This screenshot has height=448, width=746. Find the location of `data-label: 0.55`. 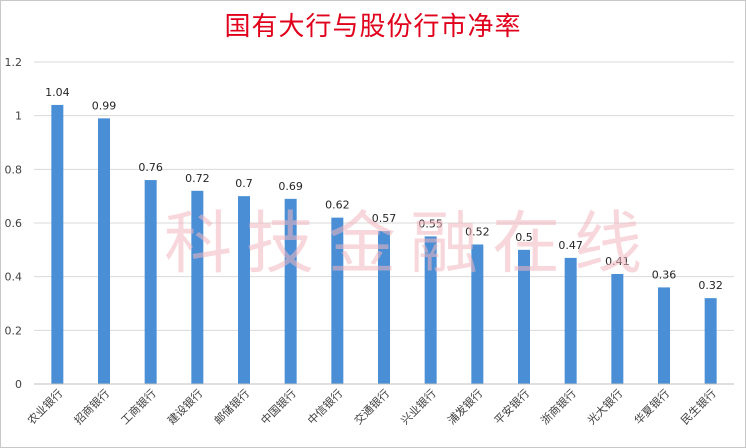

data-label: 0.55 is located at coordinates (430, 223).